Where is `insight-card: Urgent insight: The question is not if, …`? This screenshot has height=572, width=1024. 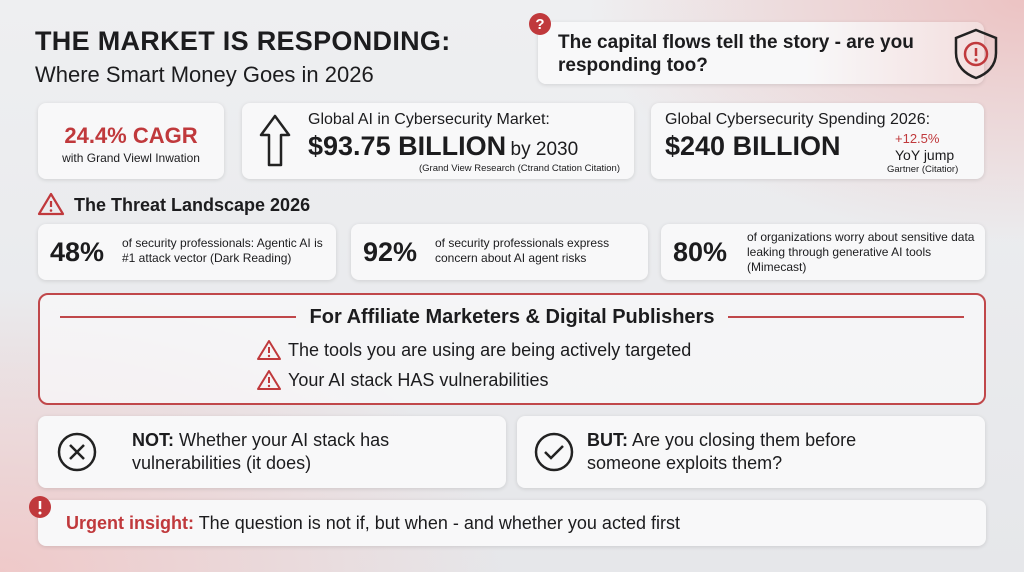 insight-card: Urgent insight: The question is not if, … is located at coordinates (512, 523).